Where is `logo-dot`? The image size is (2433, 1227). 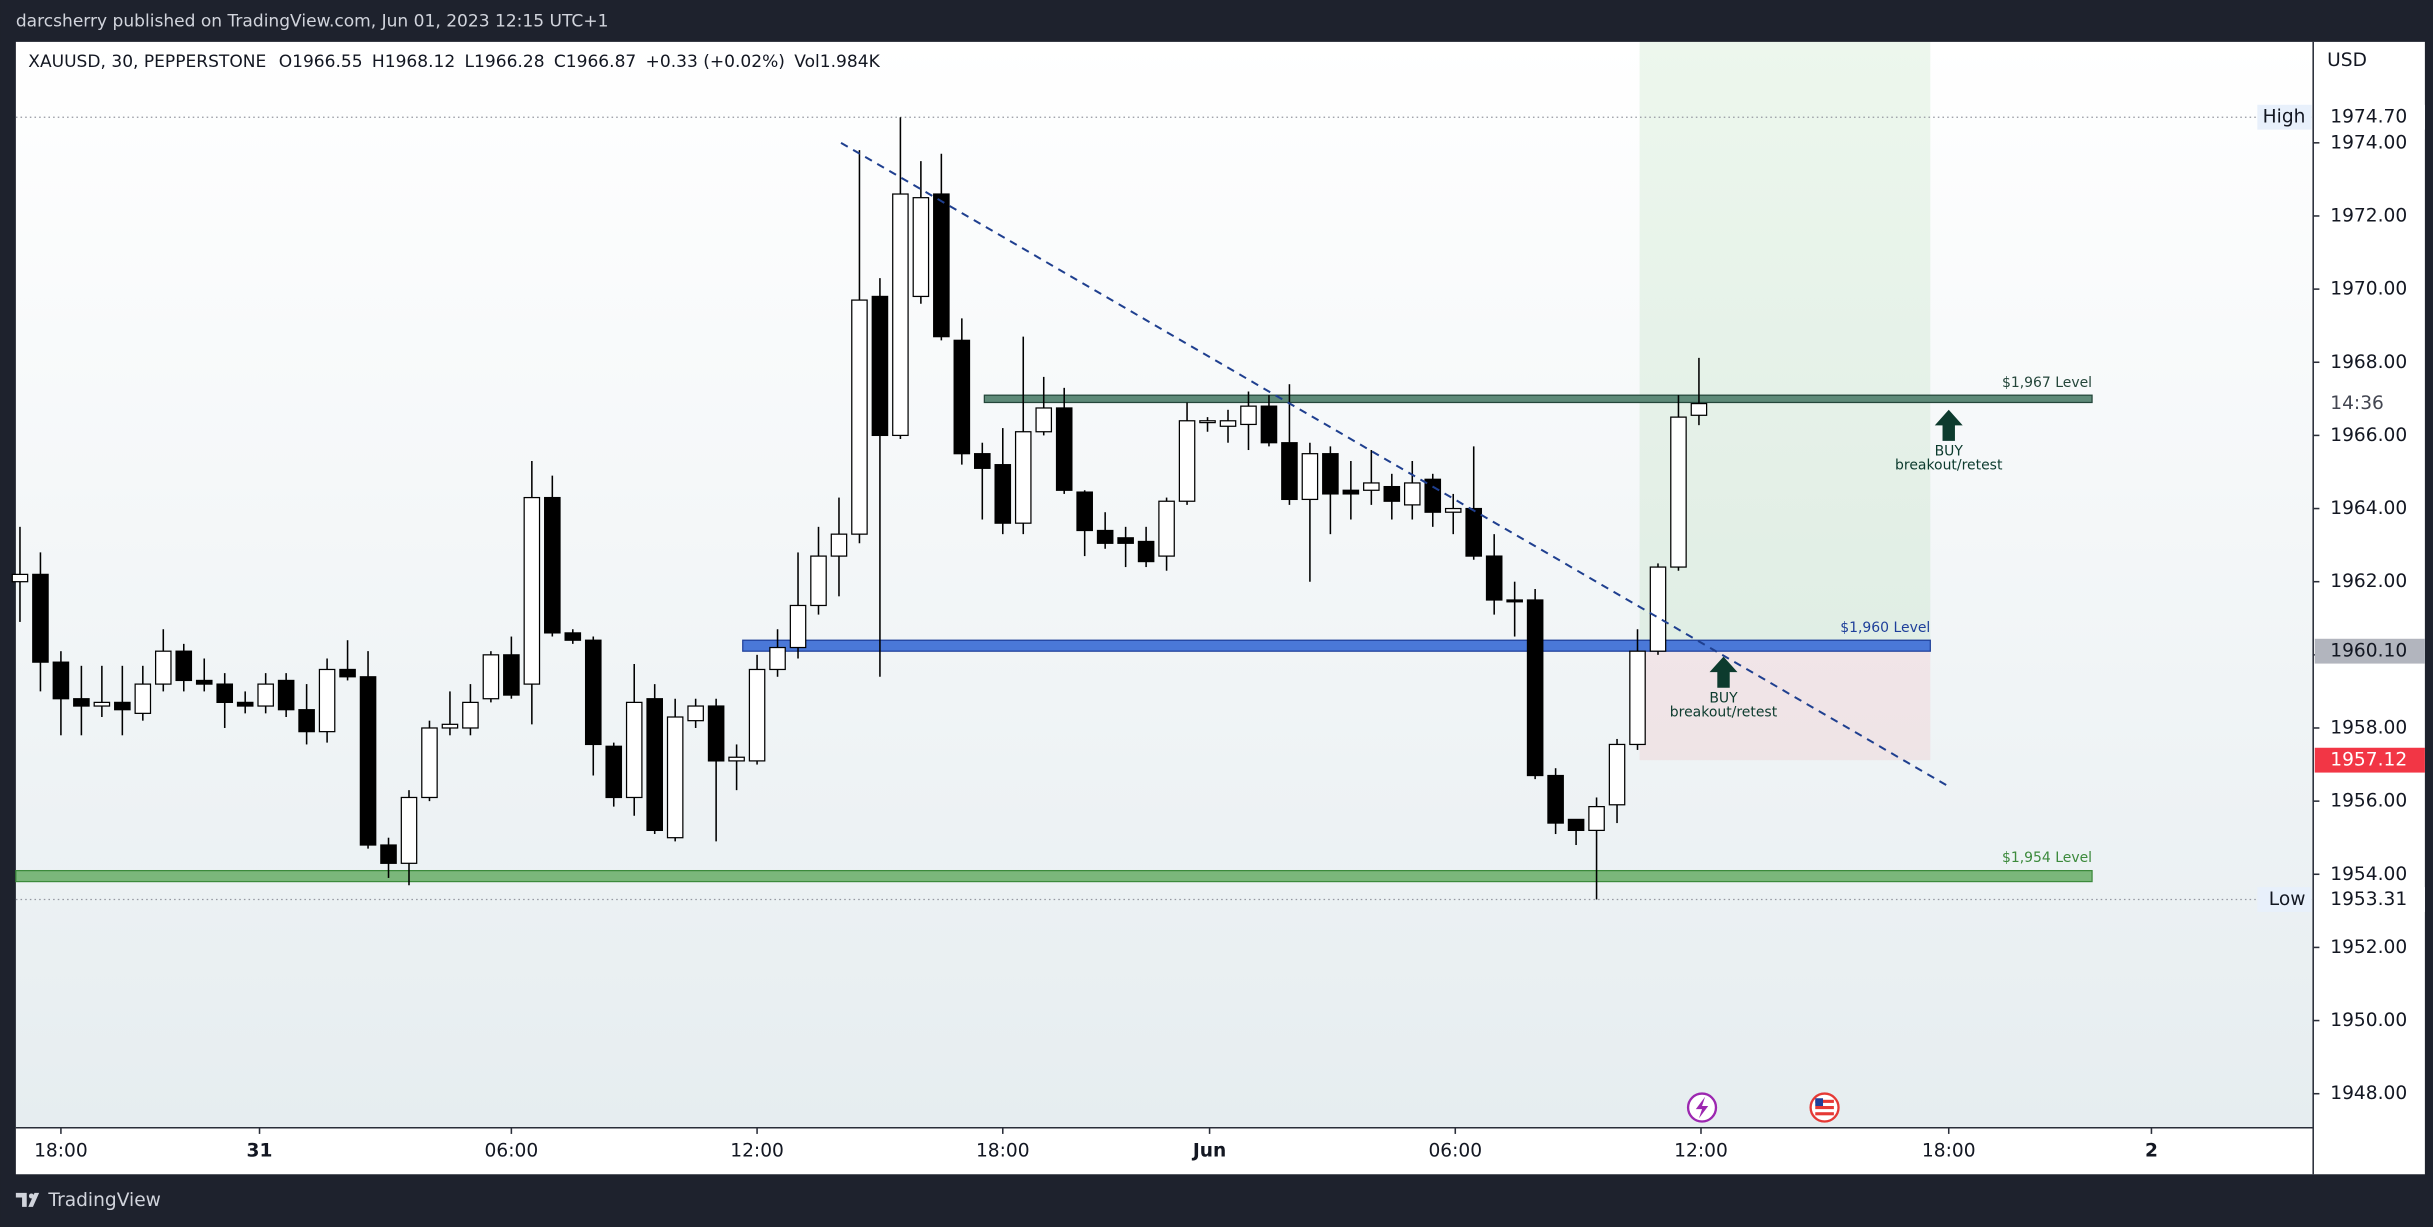 logo-dot is located at coordinates (31, 1196).